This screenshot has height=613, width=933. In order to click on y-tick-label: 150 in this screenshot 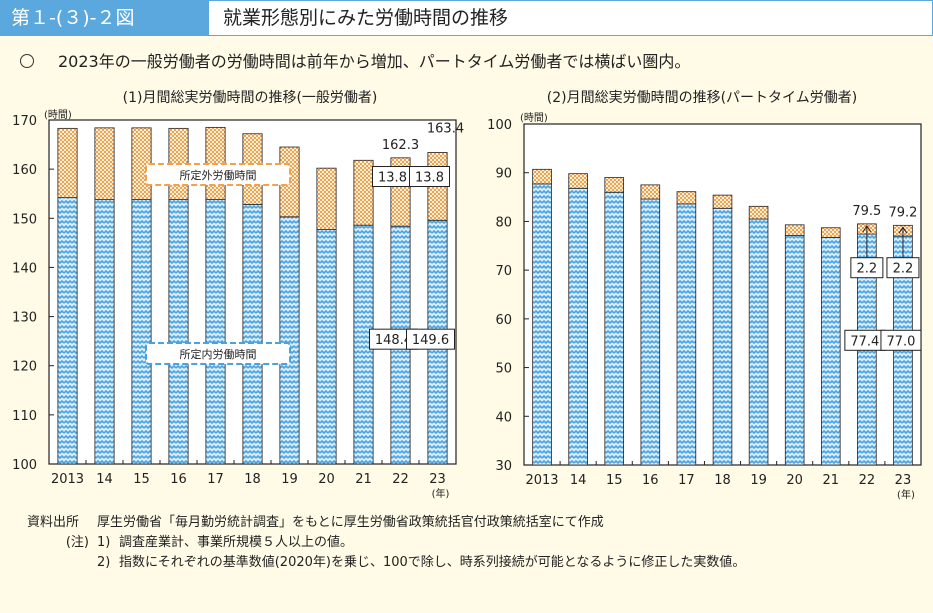, I will do `click(24, 219)`.